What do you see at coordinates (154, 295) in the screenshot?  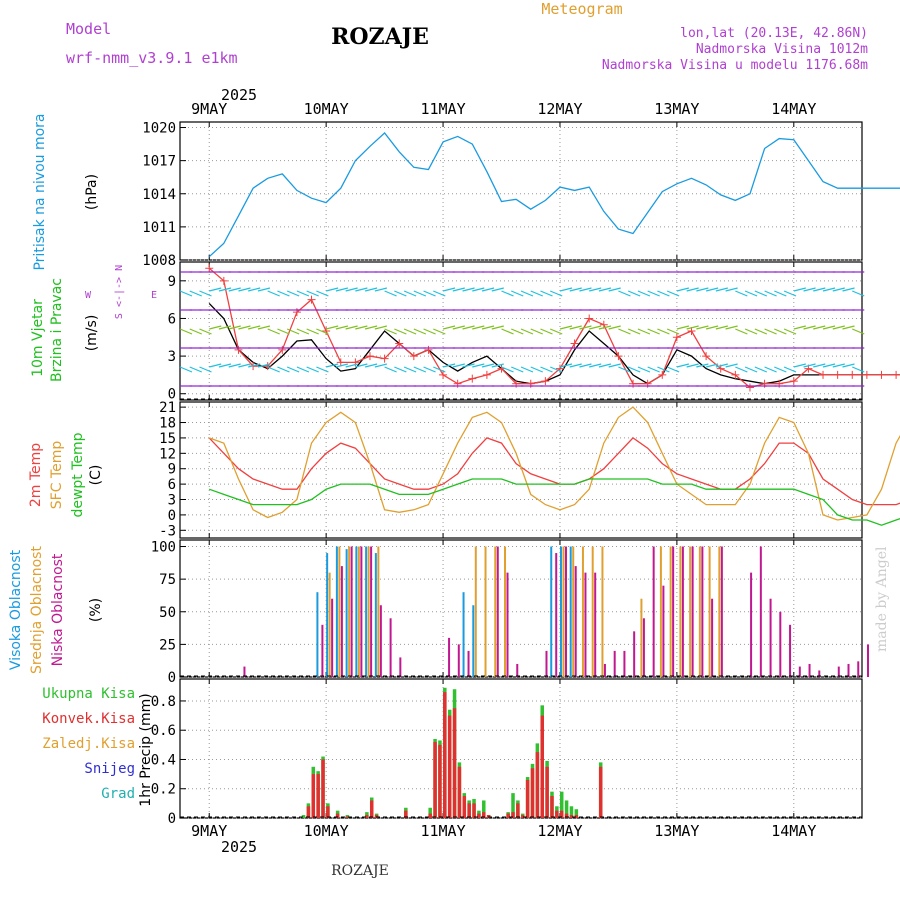 I see `wind-compass-e: E` at bounding box center [154, 295].